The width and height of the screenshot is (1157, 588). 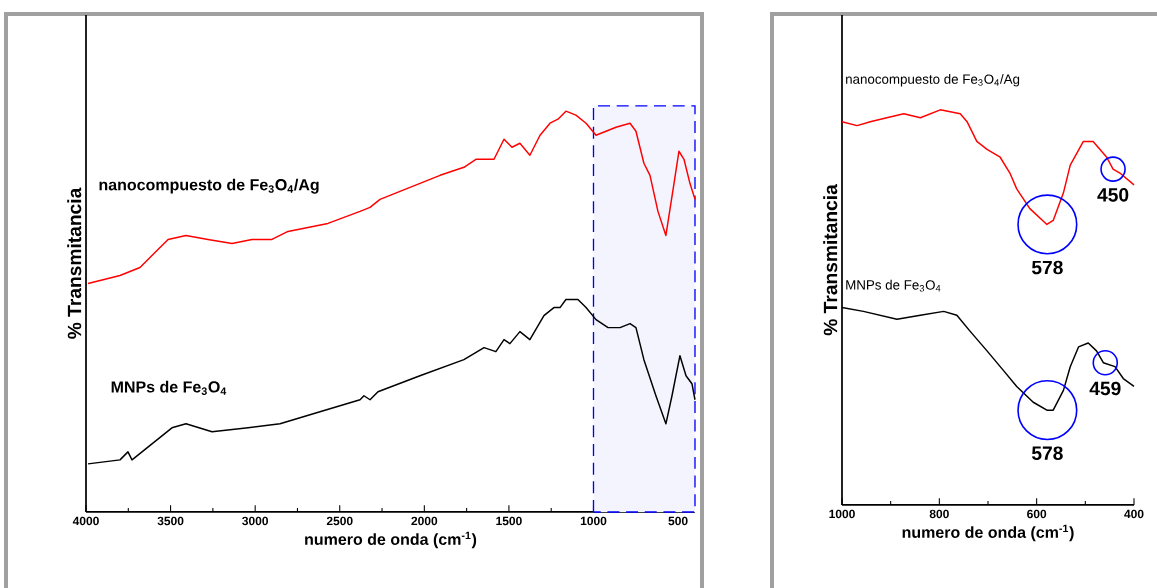 I want to click on text: nanocompuesto de Fe$_{3}$O$_{4}$/Ag, so click(x=933, y=80).